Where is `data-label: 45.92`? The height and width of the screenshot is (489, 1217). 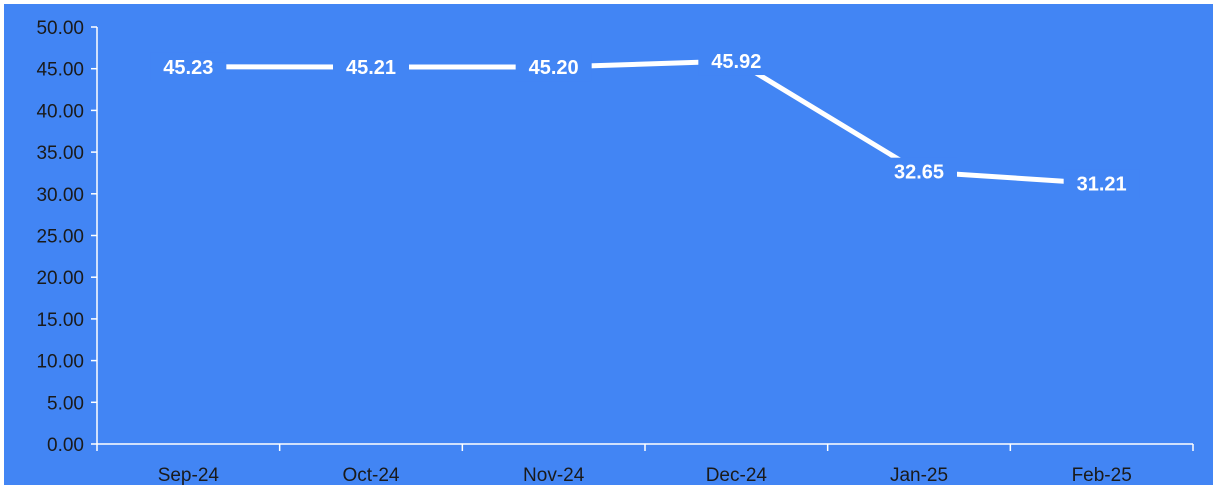 data-label: 45.92 is located at coordinates (736, 62).